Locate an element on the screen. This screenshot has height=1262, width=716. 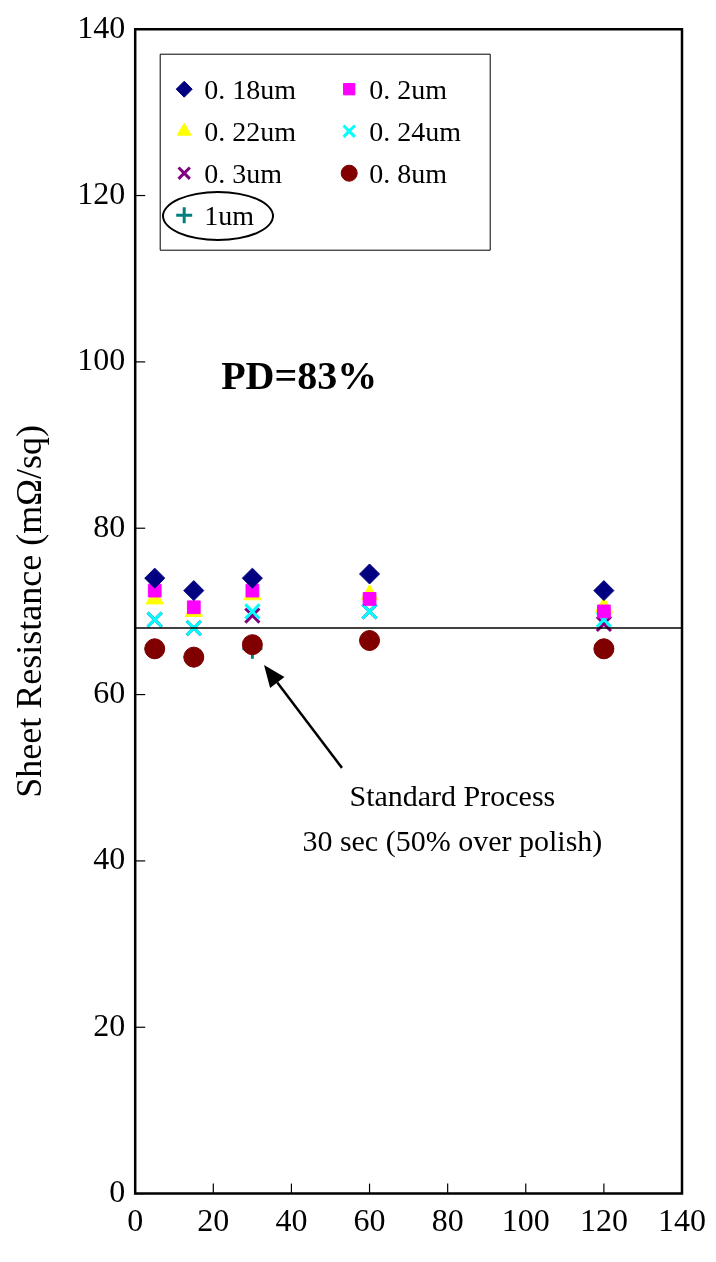
y-tick-label: 80 is located at coordinates (109, 525).